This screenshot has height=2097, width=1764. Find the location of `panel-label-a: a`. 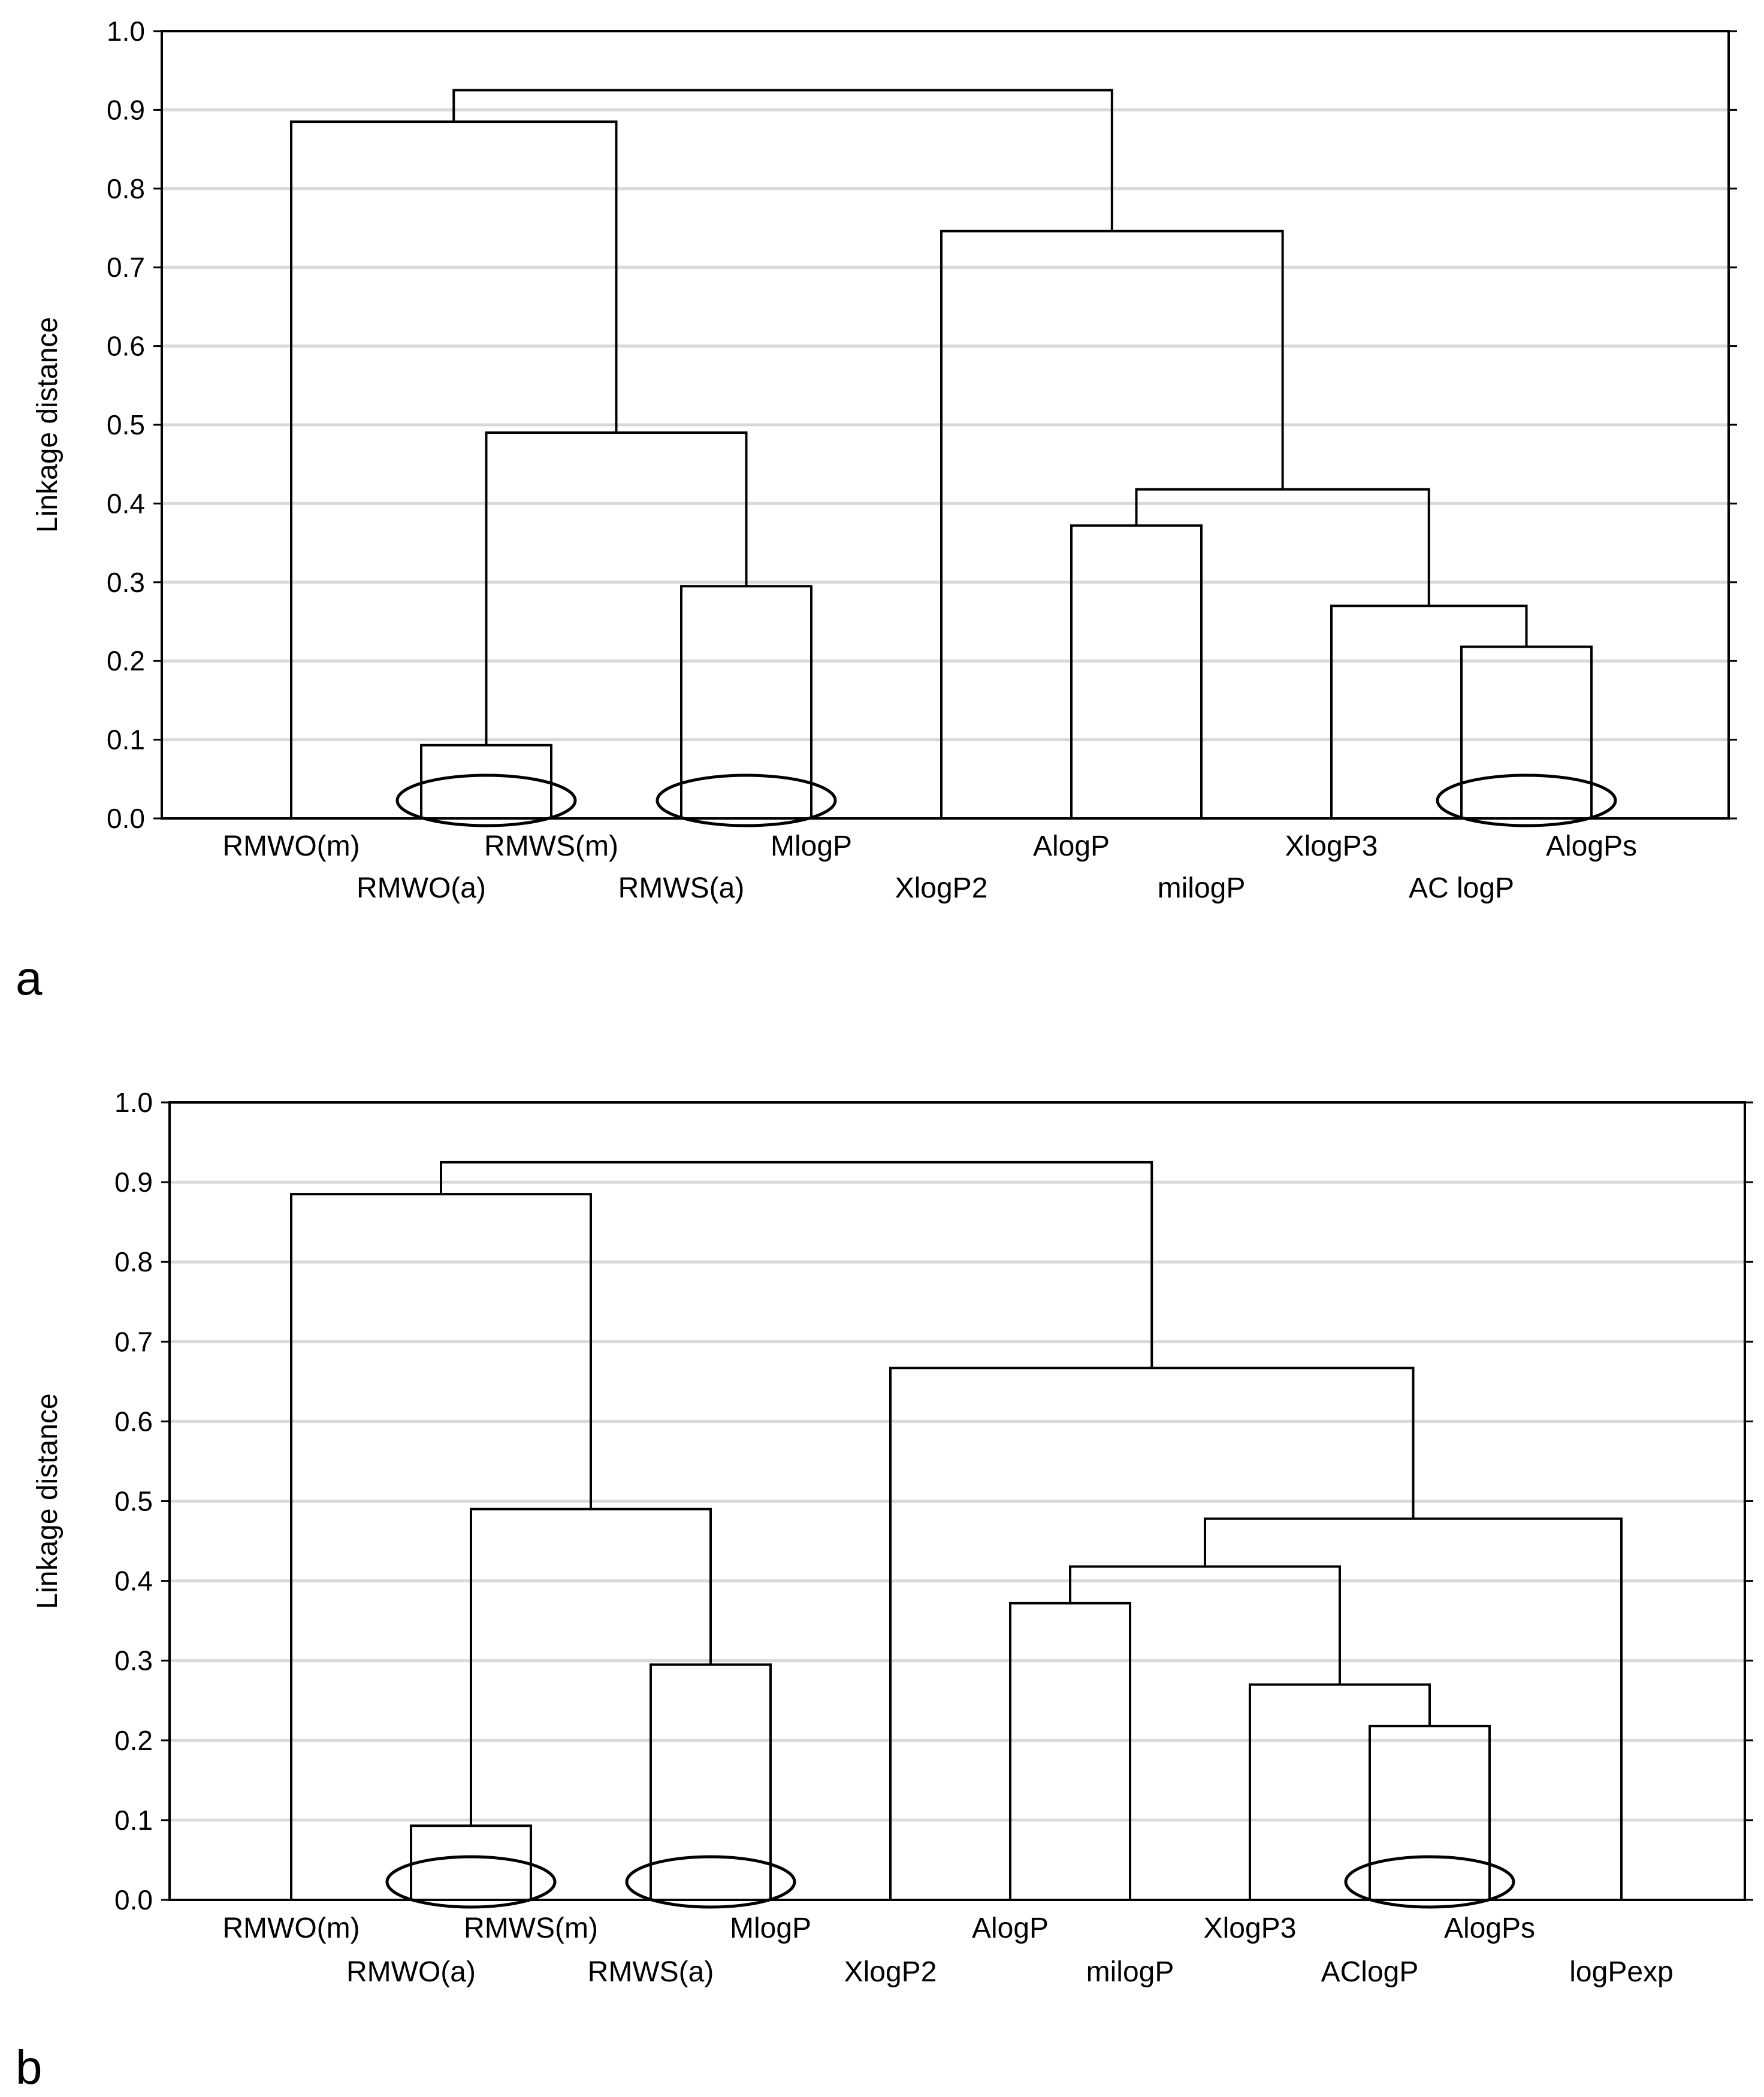

panel-label-a: a is located at coordinates (29, 978).